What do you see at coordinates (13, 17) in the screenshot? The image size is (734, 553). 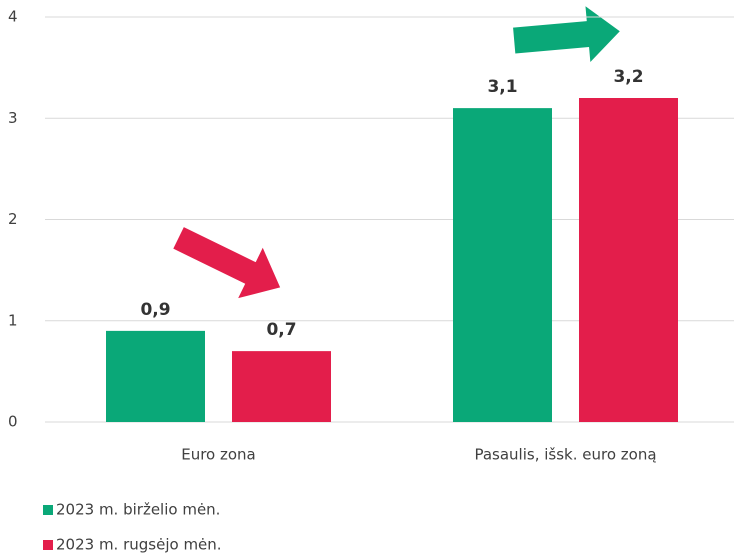 I see `y-tick-label: 4` at bounding box center [13, 17].